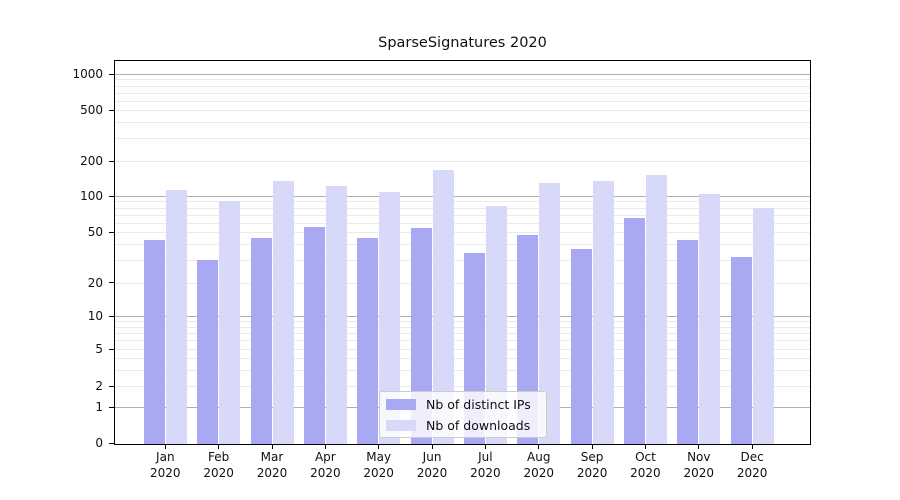  Describe the element at coordinates (99, 386) in the screenshot. I see `y-tick-label: 2` at that location.